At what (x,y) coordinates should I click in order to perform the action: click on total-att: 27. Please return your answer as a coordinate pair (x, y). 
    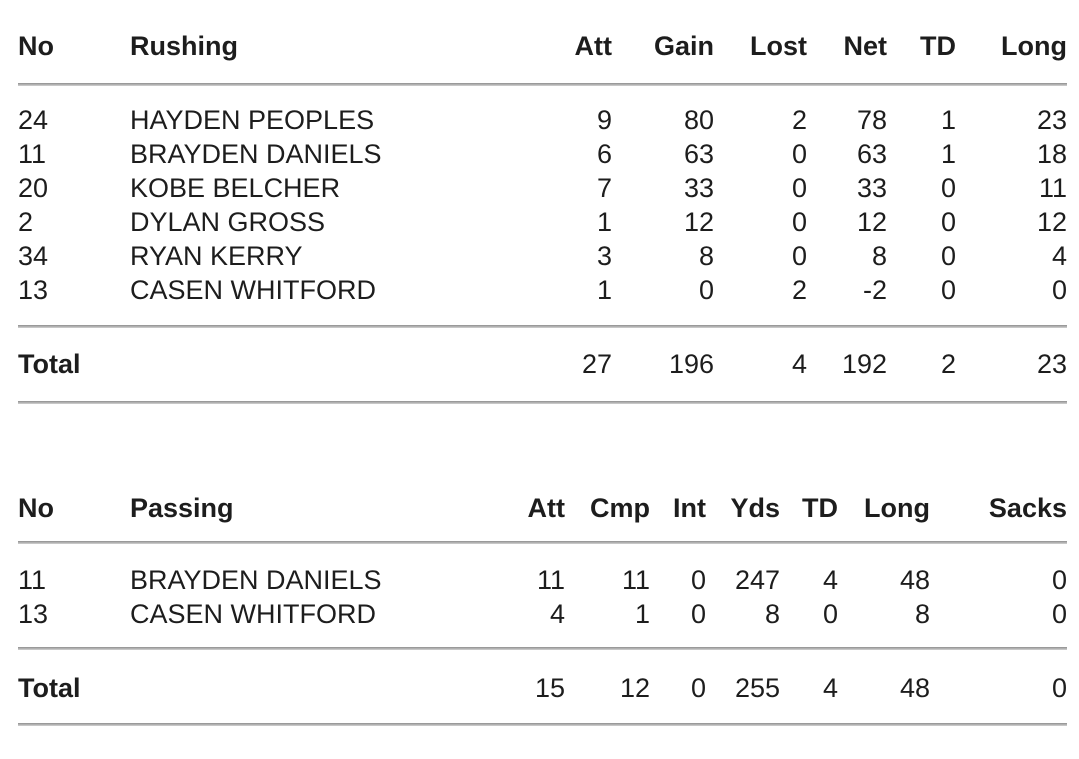
    Looking at the image, I should click on (596, 364).